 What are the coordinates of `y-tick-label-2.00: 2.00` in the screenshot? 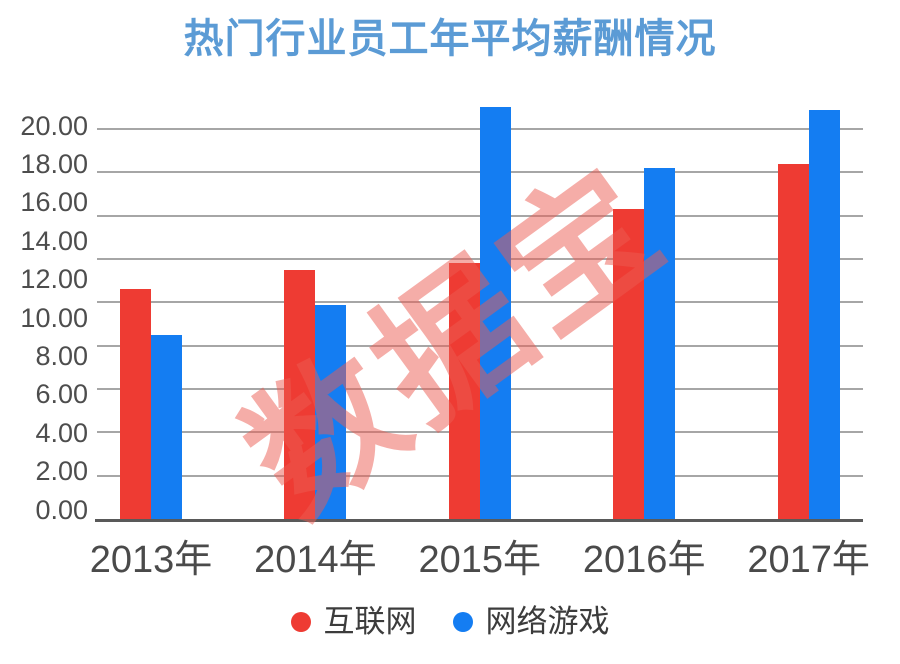 It's located at (61, 471).